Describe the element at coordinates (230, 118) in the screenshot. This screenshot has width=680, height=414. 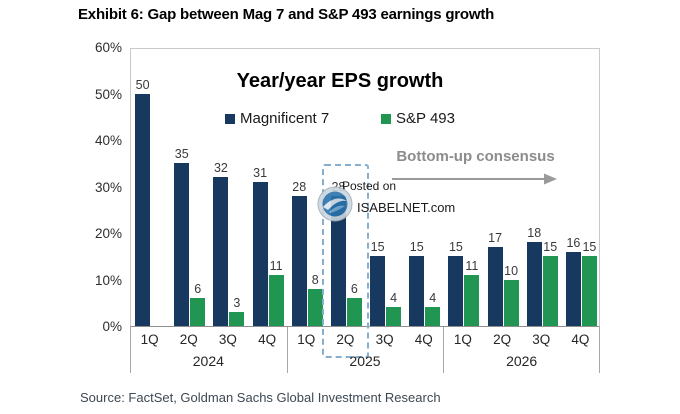
I see `legend-swatch-mag7` at that location.